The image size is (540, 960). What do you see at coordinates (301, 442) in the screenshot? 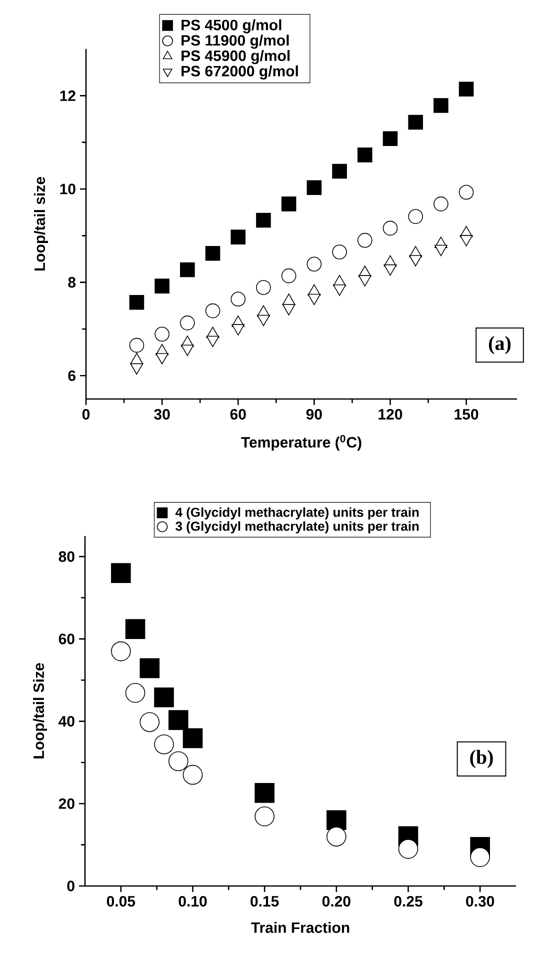
I see `x-axis-title: Temperature ($^{0}$C)` at bounding box center [301, 442].